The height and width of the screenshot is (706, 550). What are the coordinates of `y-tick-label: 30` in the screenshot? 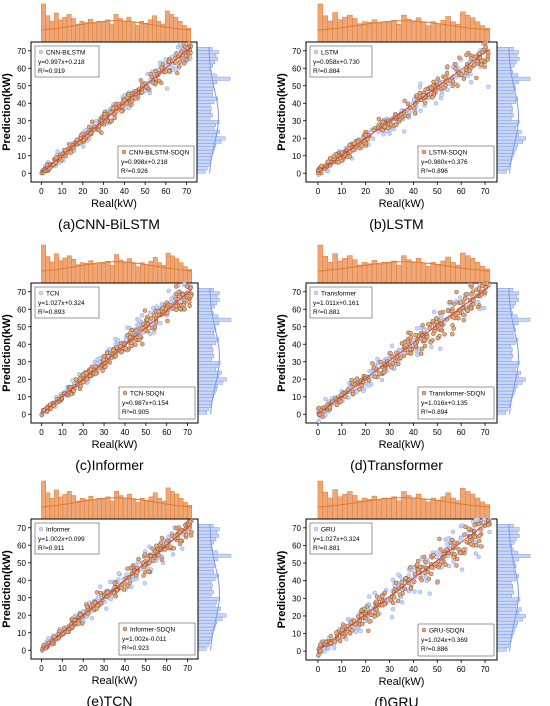 It's located at (296, 121).